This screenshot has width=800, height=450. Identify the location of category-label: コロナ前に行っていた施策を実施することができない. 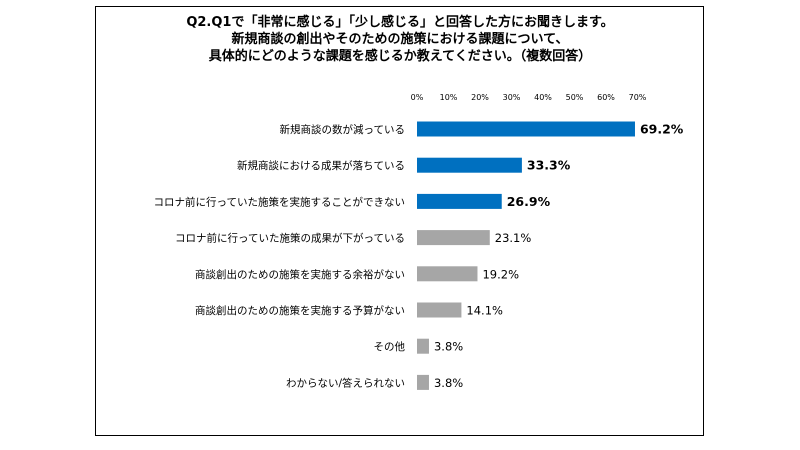
(279, 201).